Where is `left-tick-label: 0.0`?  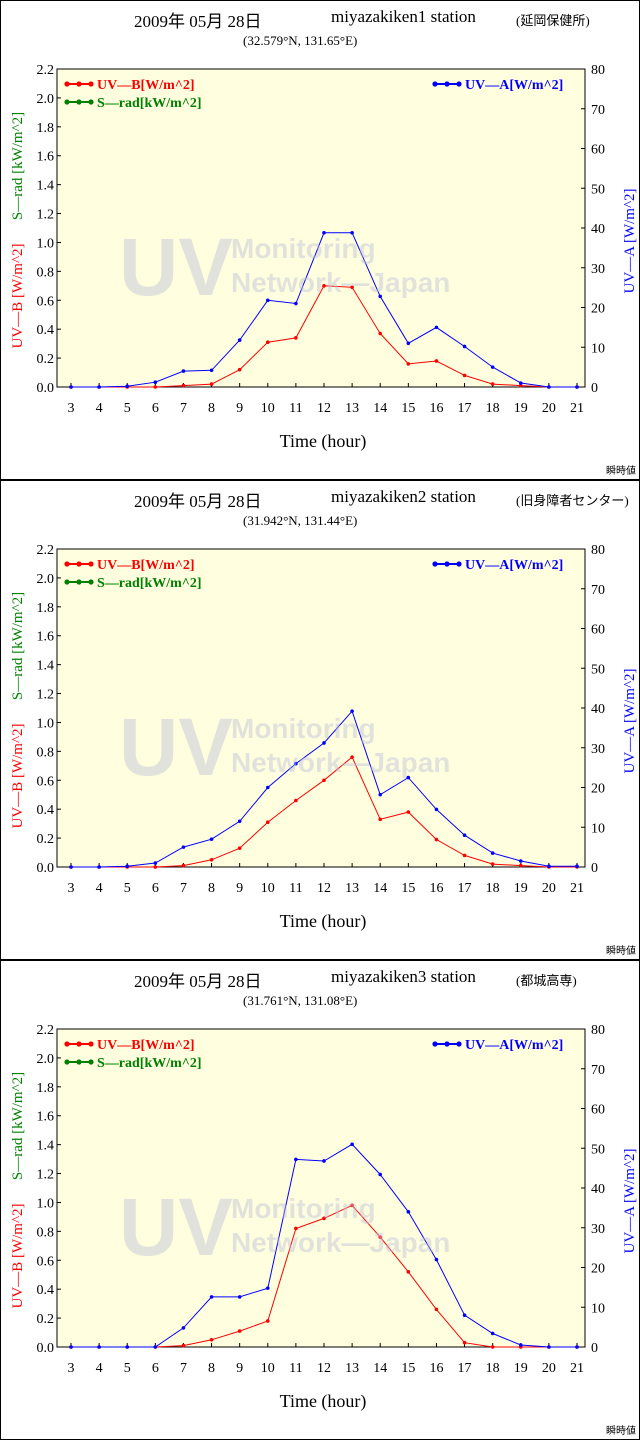
left-tick-label: 0.0 is located at coordinates (46, 868).